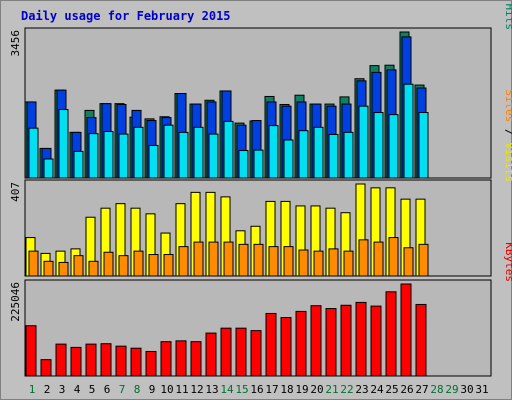  I want to click on day-label-6: 6, so click(107, 389).